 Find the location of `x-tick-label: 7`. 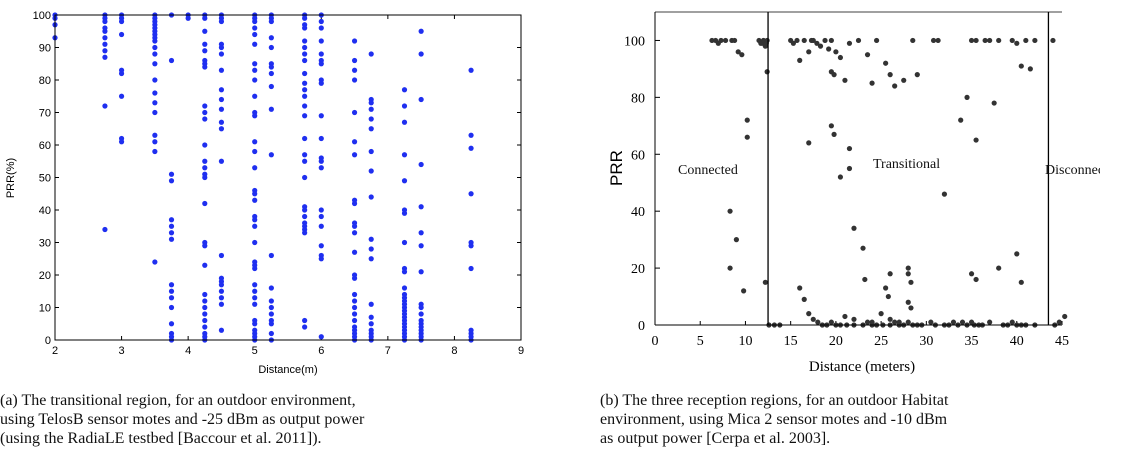

x-tick-label: 7 is located at coordinates (388, 351).